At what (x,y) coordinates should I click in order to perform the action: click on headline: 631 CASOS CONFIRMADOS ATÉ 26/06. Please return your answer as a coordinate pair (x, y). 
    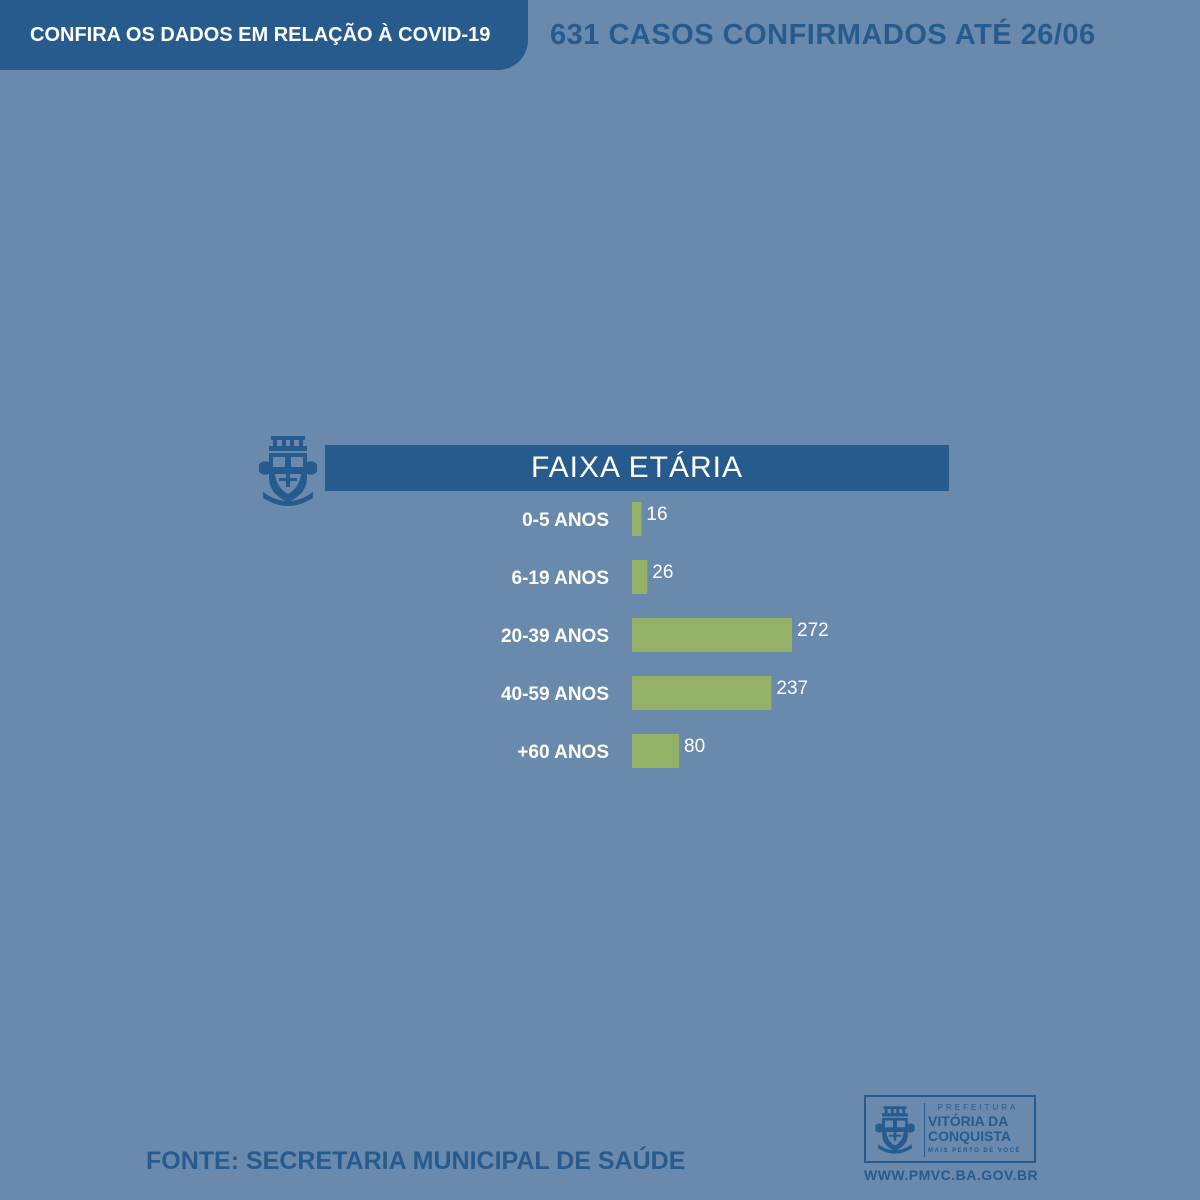
    Looking at the image, I should click on (823, 35).